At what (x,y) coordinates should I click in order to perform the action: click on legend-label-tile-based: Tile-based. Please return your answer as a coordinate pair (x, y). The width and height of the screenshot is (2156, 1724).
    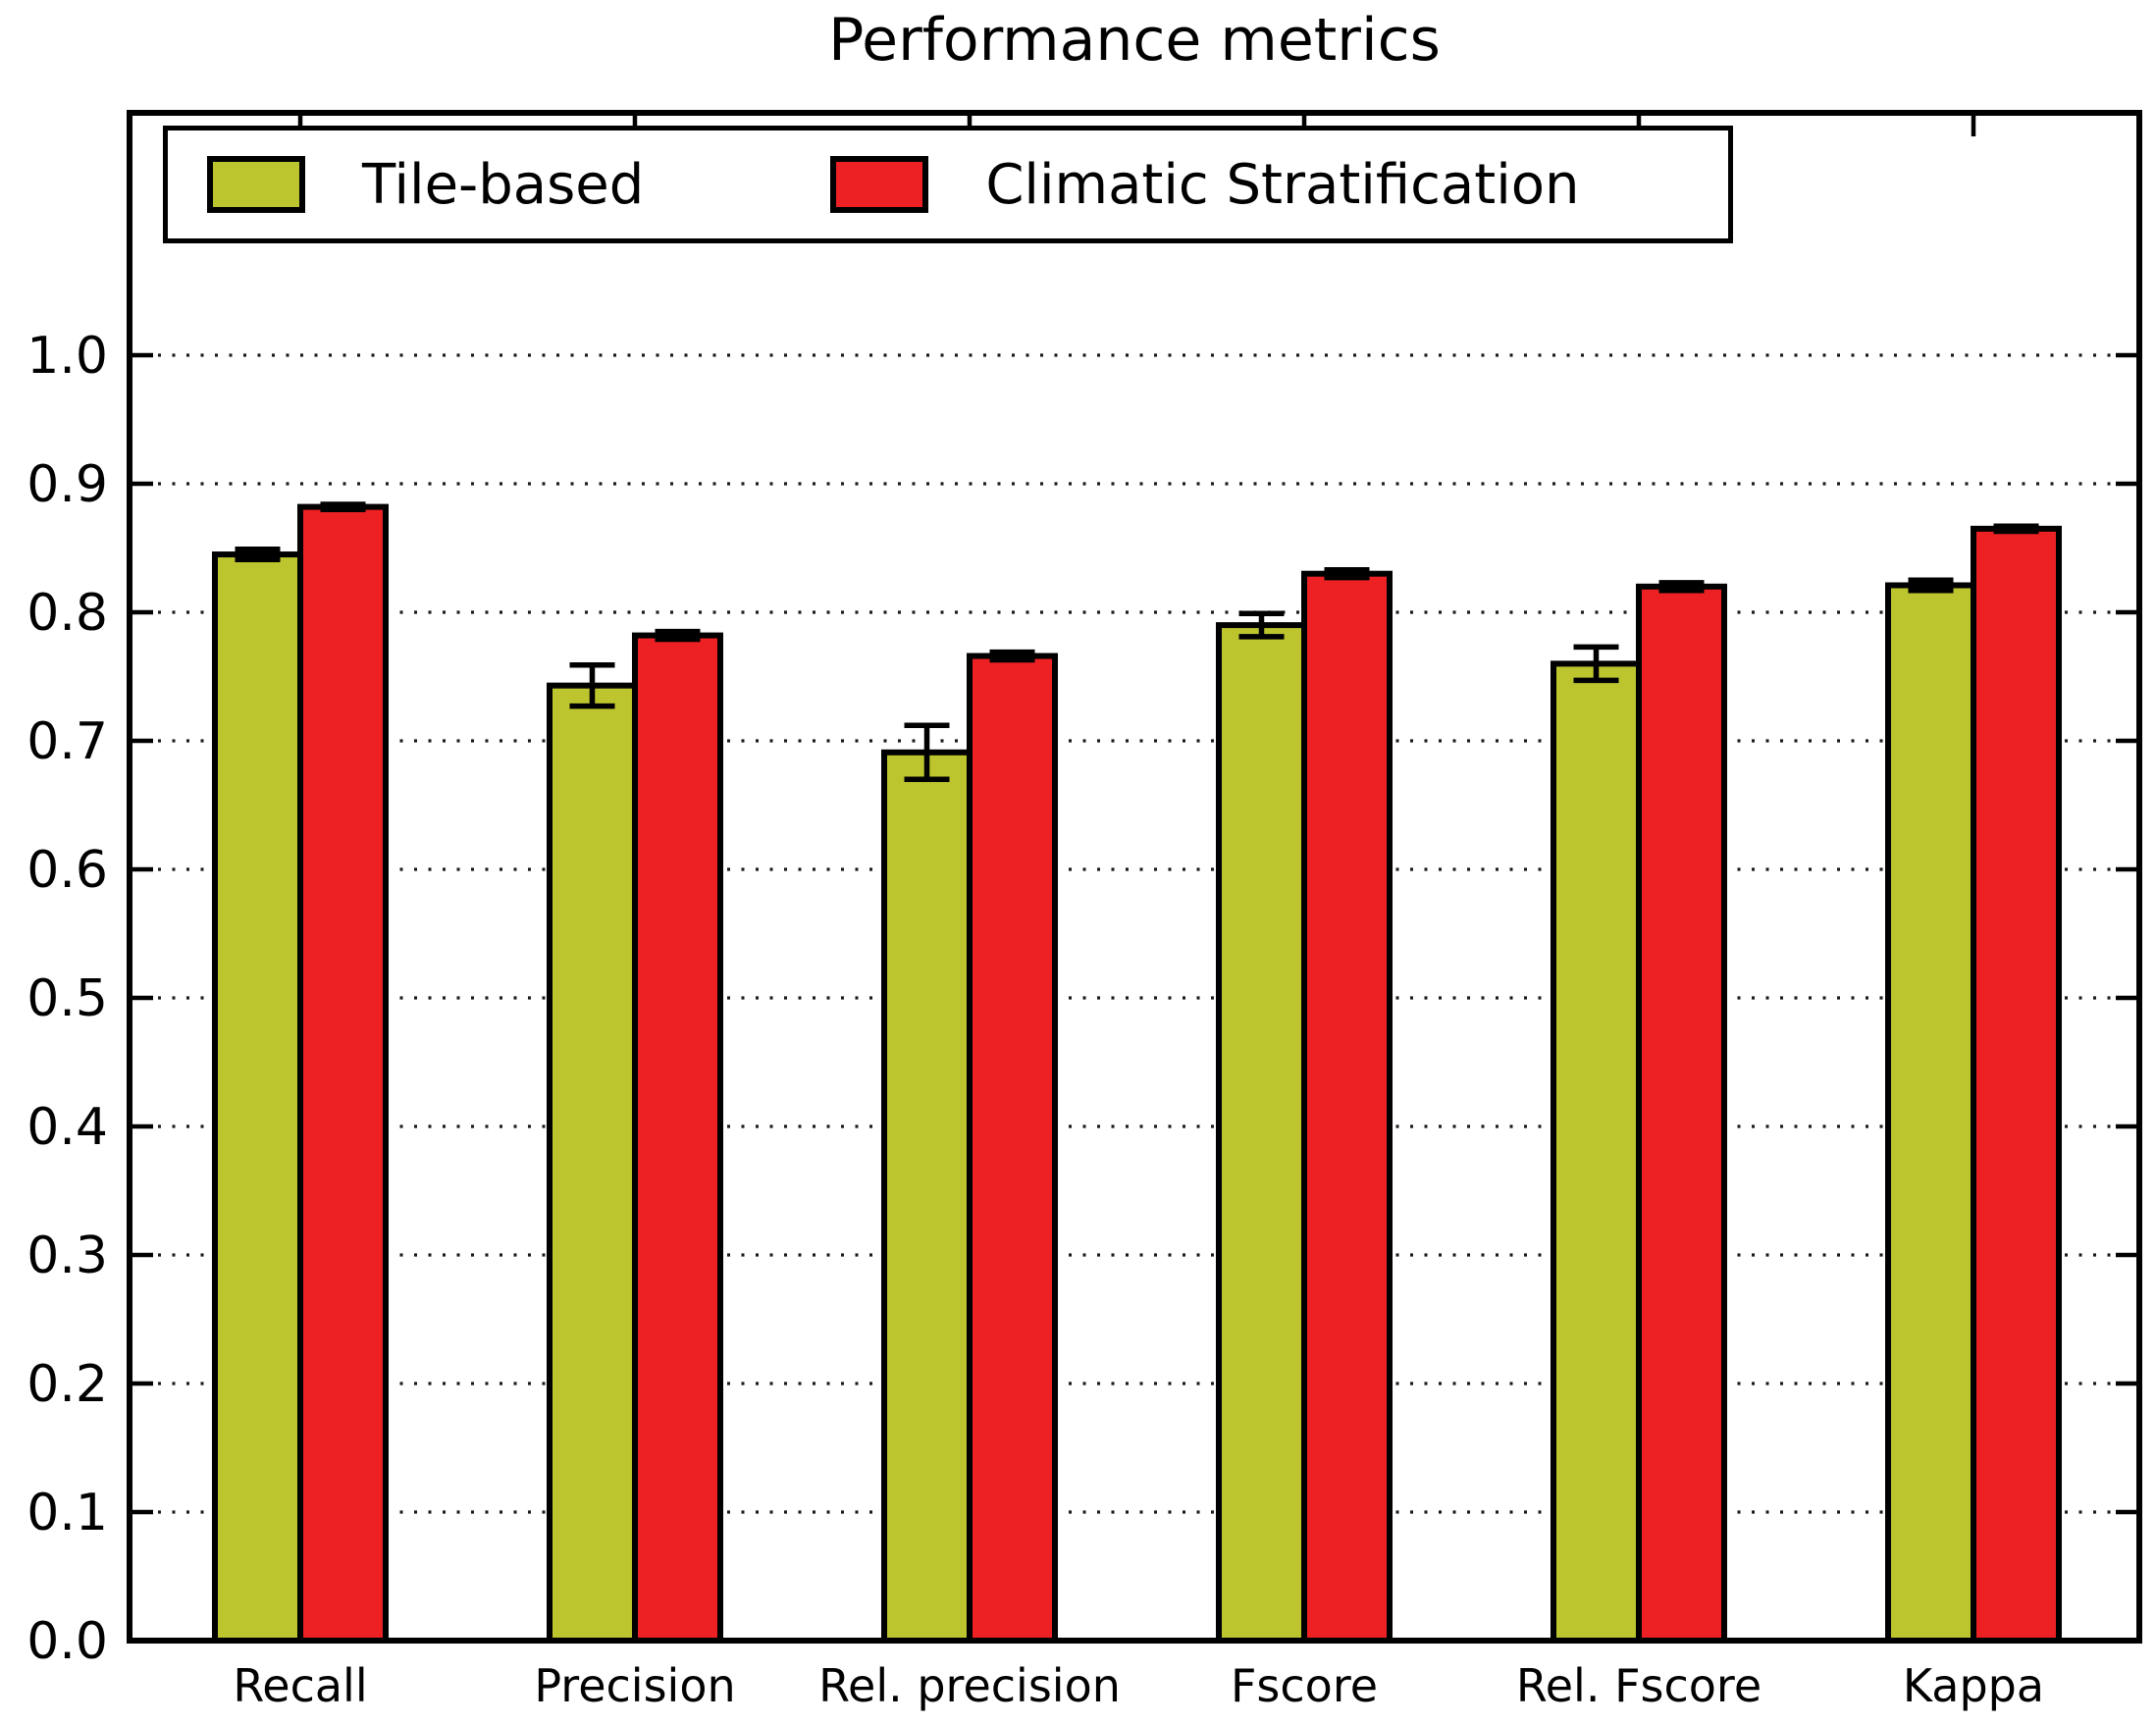
    Looking at the image, I should click on (503, 184).